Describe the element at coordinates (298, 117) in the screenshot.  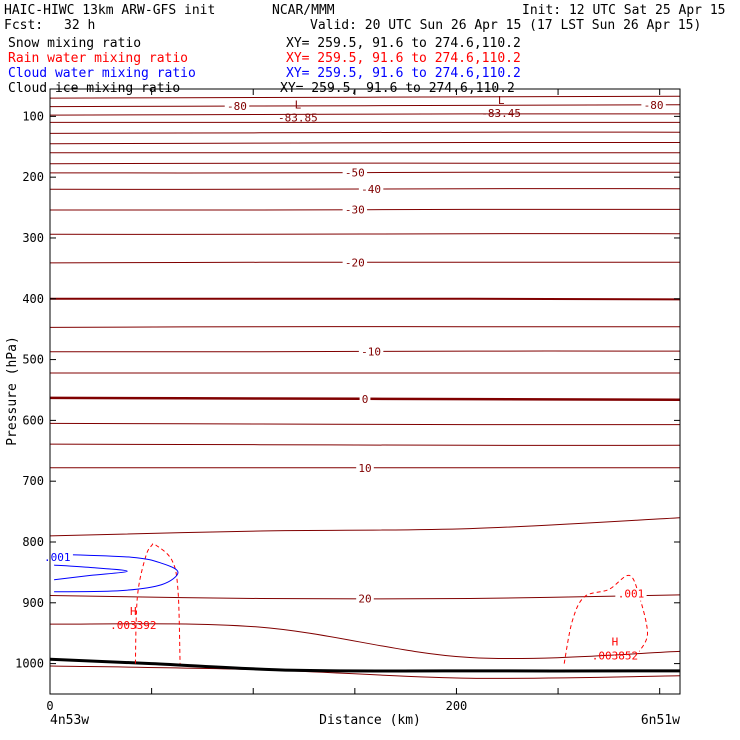
I see `low-center-value: -83.85` at that location.